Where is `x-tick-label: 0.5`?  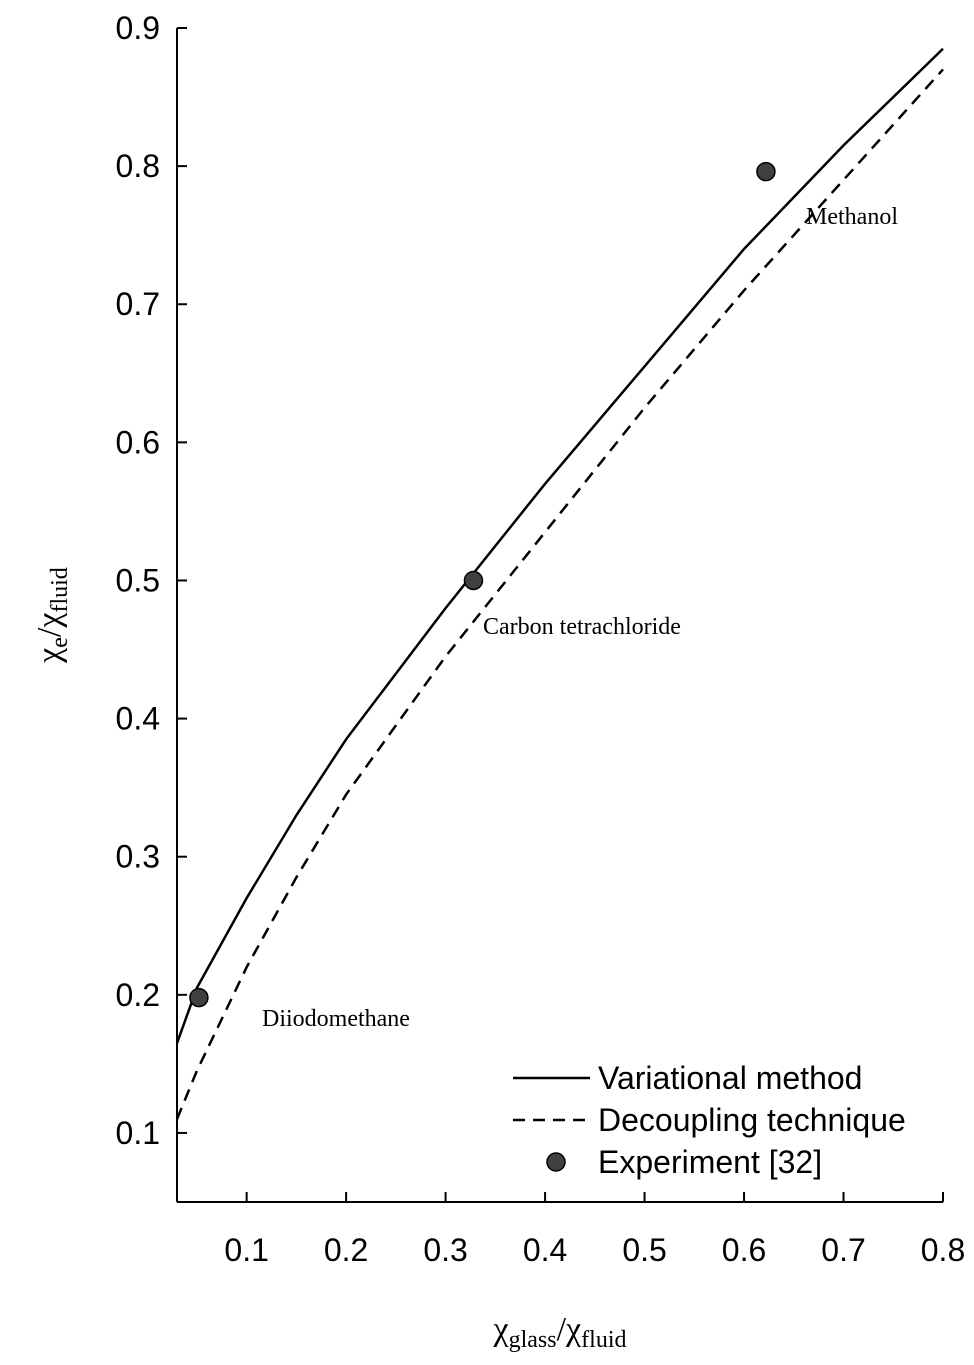 x-tick-label: 0.5 is located at coordinates (644, 1250).